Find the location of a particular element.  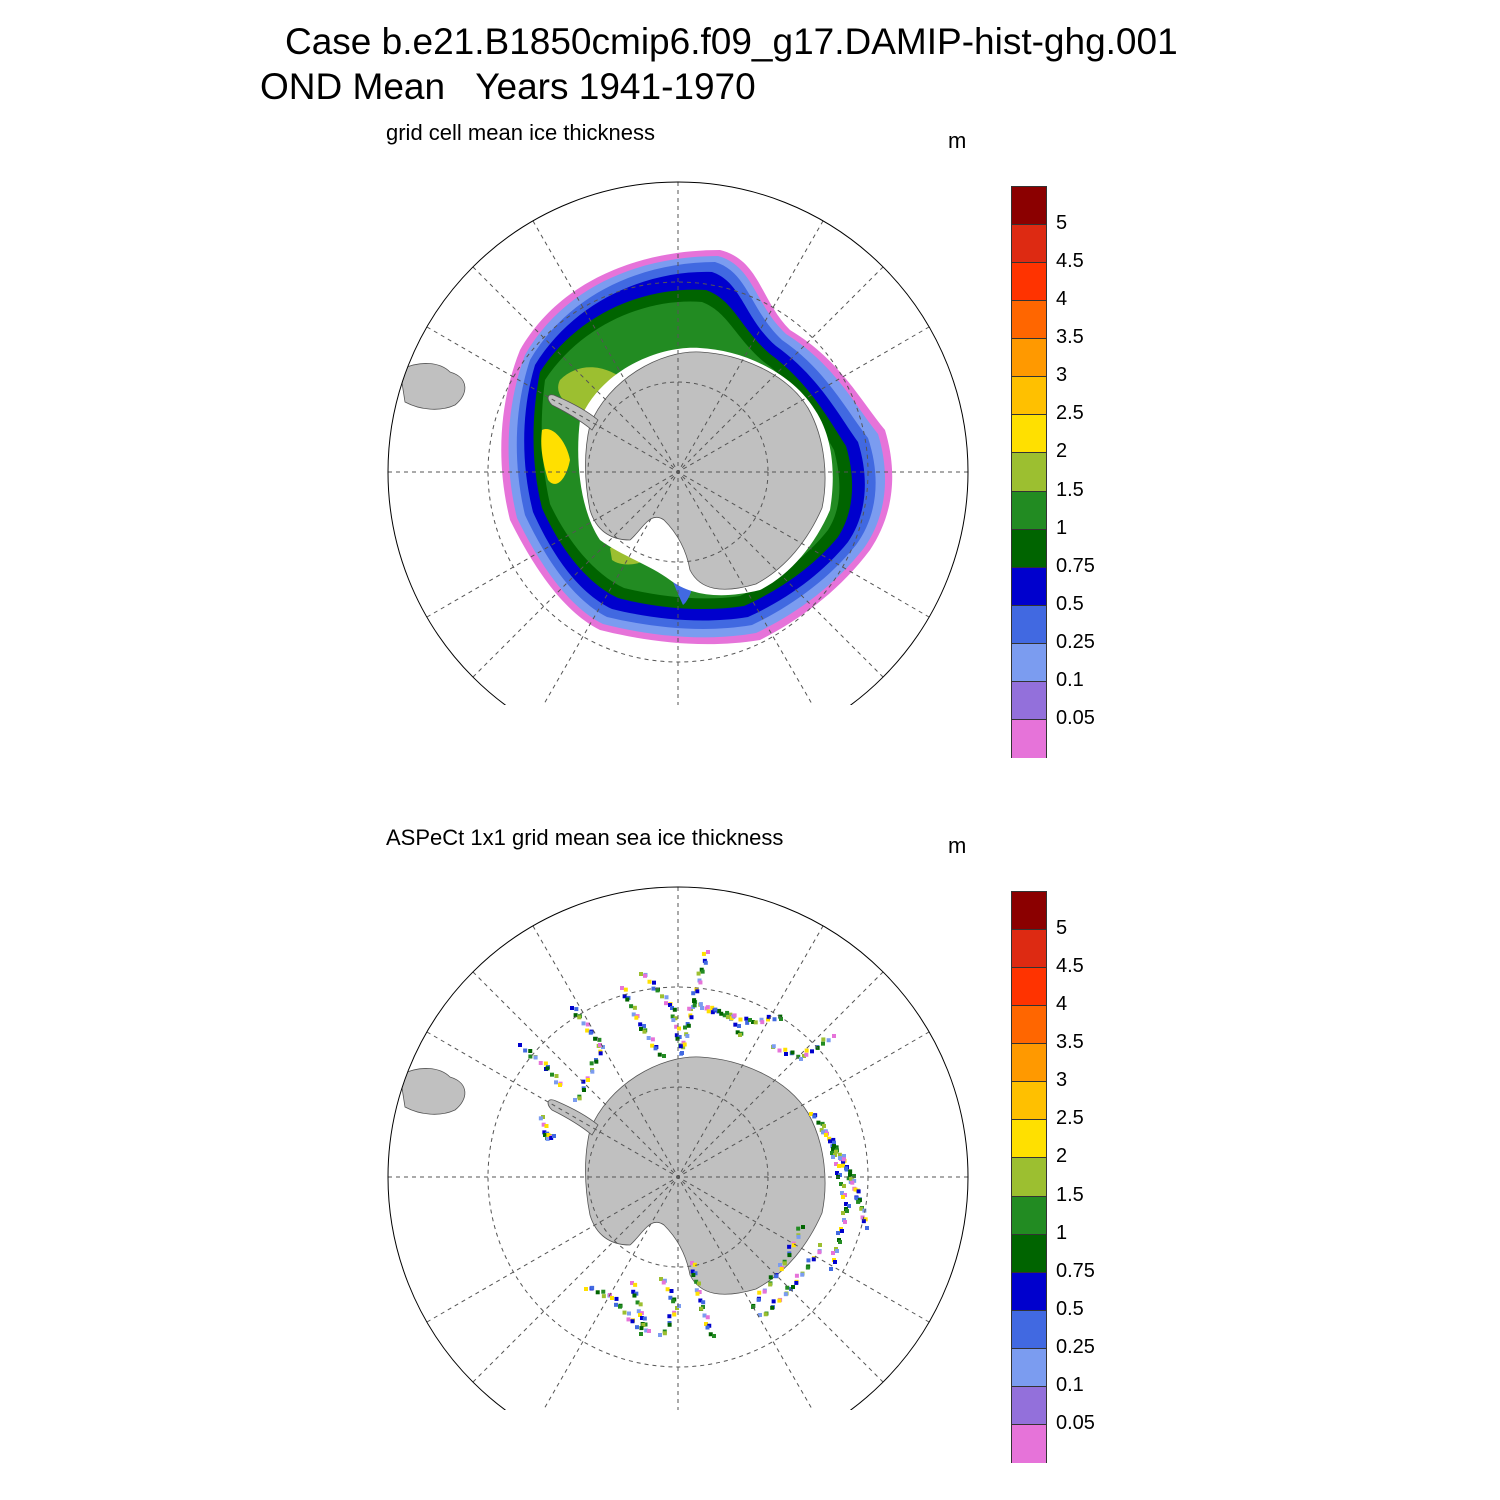

colorbar-label: 4.5 is located at coordinates (1070, 261).